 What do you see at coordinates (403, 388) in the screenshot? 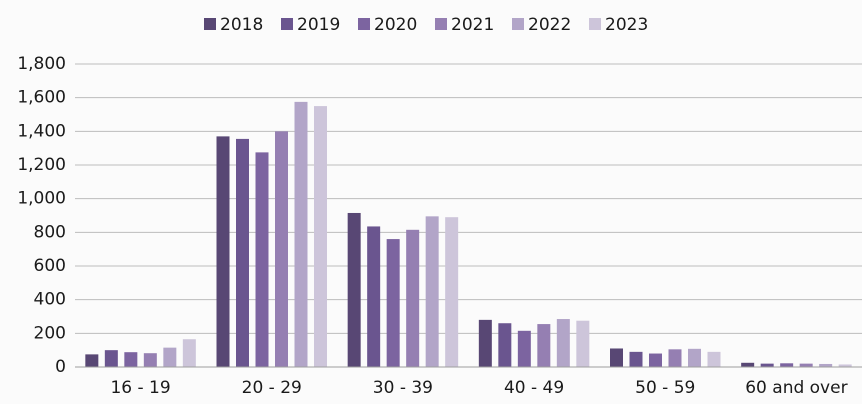
I see `x-tick-label: 30 - 39` at bounding box center [403, 388].